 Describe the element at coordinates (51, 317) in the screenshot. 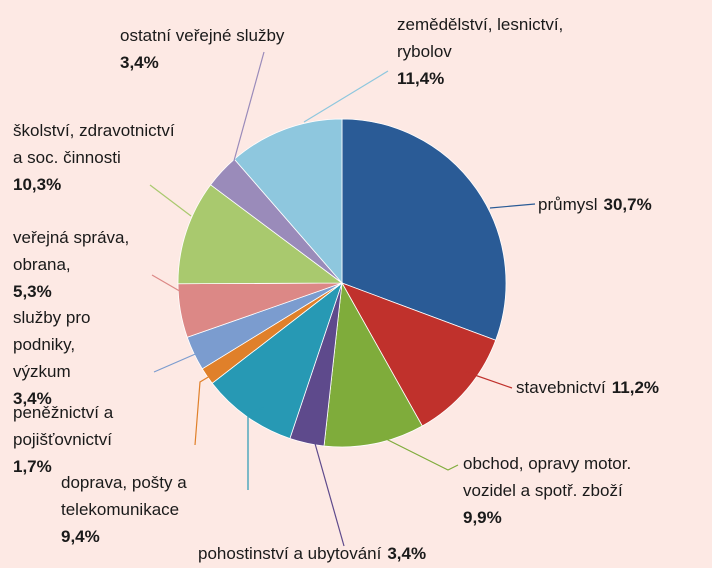

I see `slice-label-text: služby pro` at that location.